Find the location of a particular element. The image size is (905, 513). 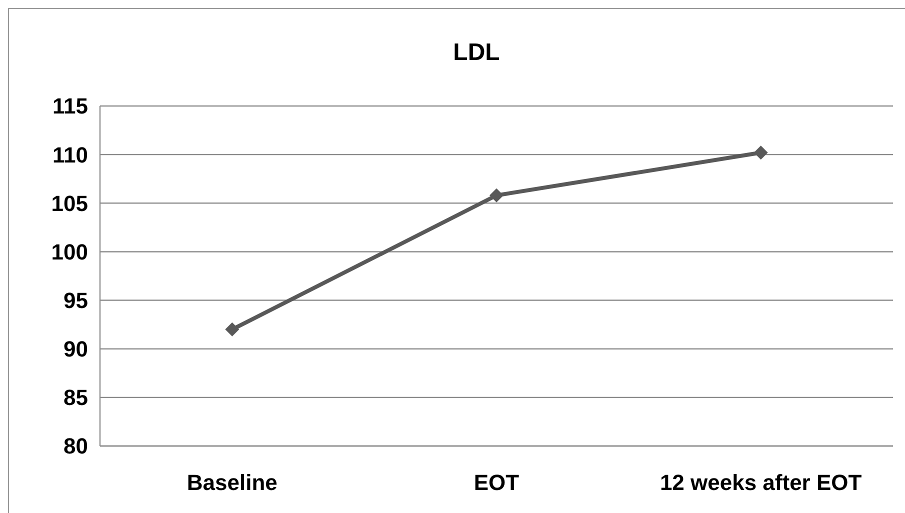

y-tick-label: 105 is located at coordinates (69, 203).